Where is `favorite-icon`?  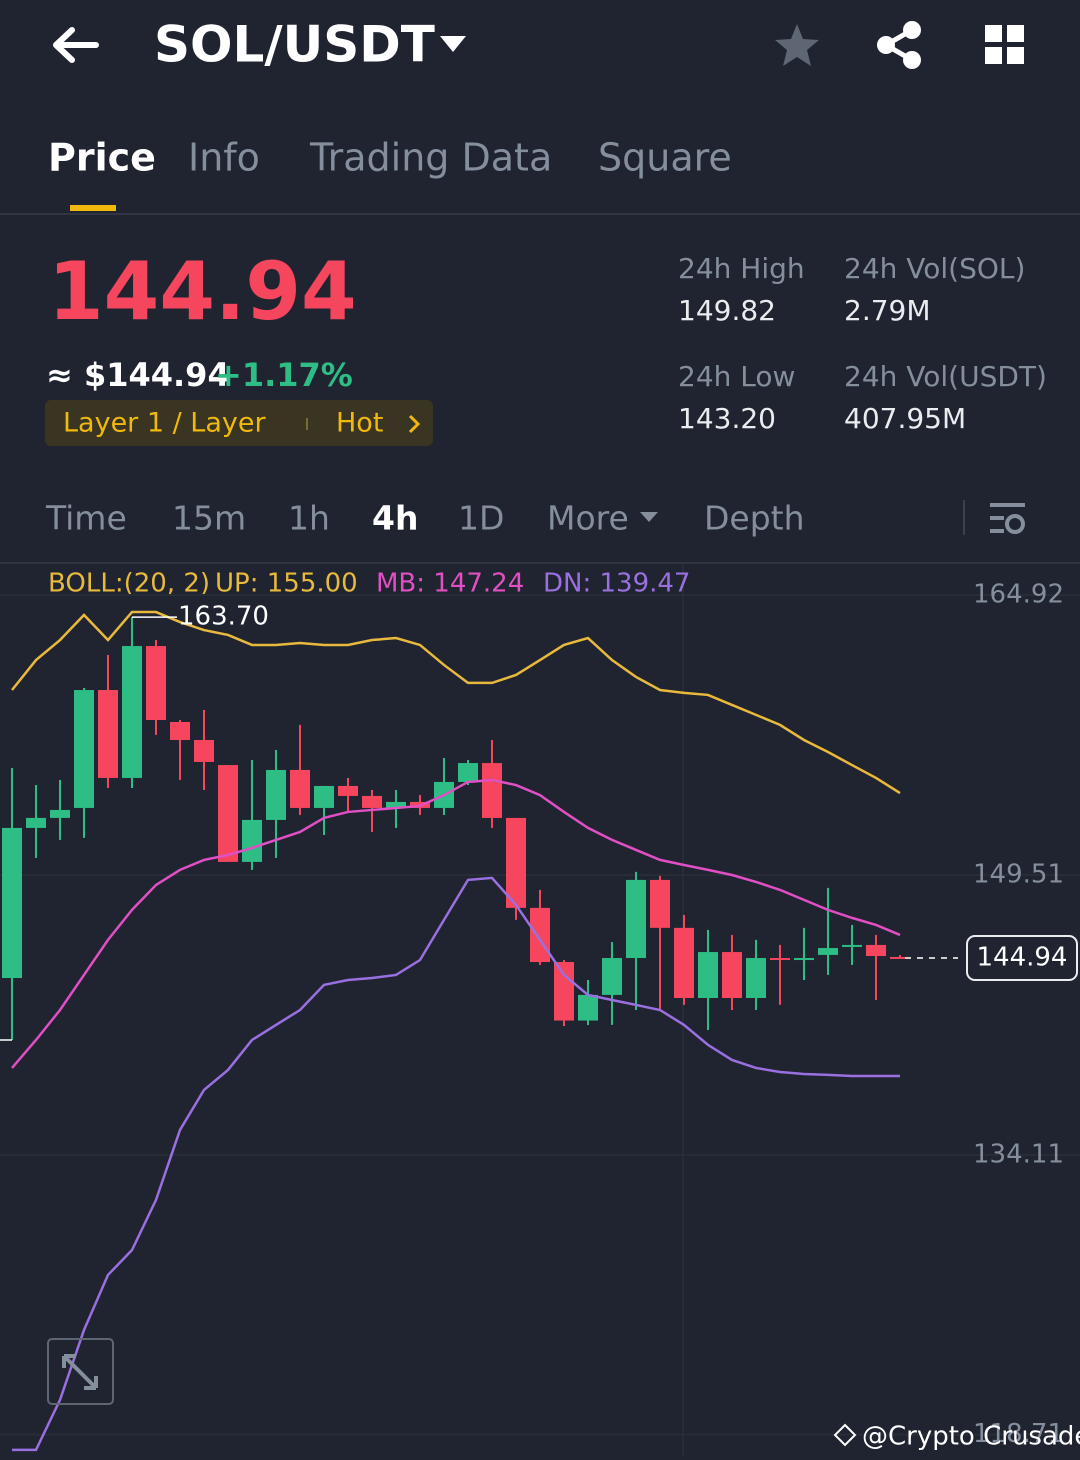
favorite-icon is located at coordinates (797, 45).